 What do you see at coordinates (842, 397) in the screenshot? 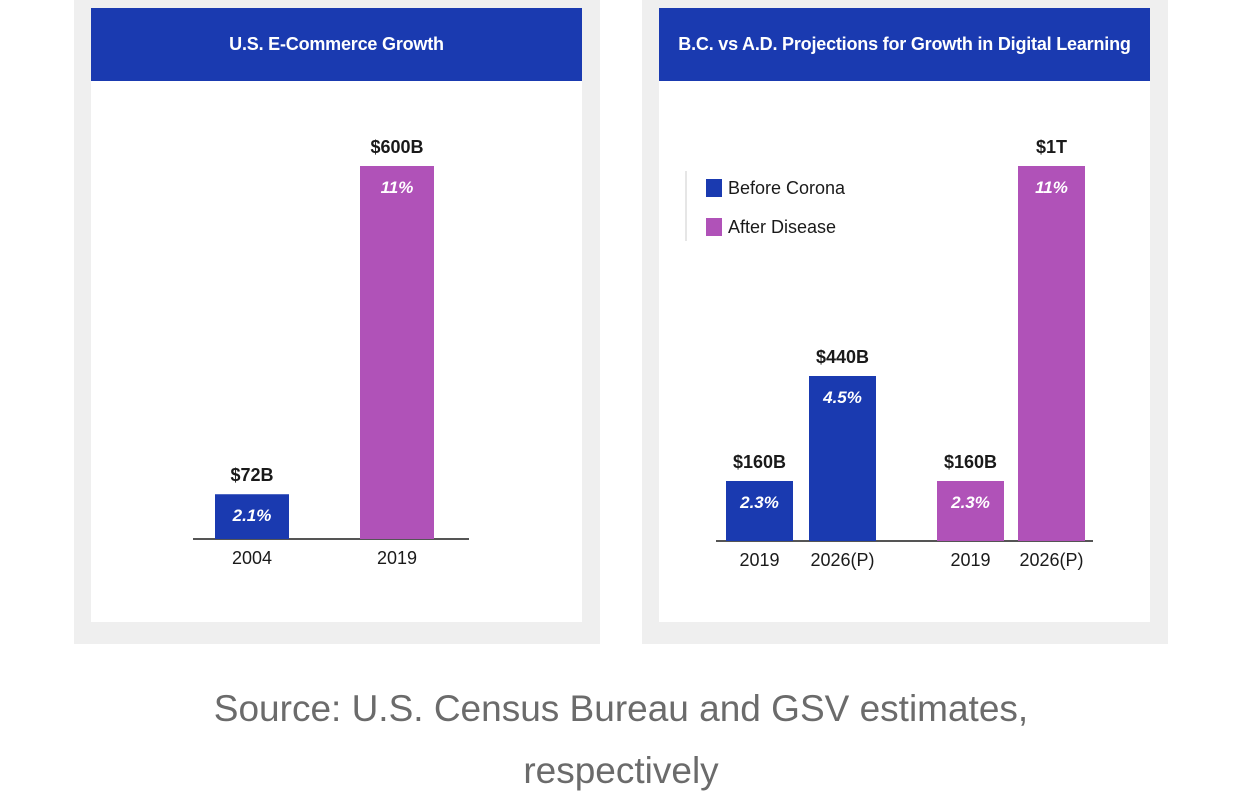
I see `growth-rate-label: 4.5%` at bounding box center [842, 397].